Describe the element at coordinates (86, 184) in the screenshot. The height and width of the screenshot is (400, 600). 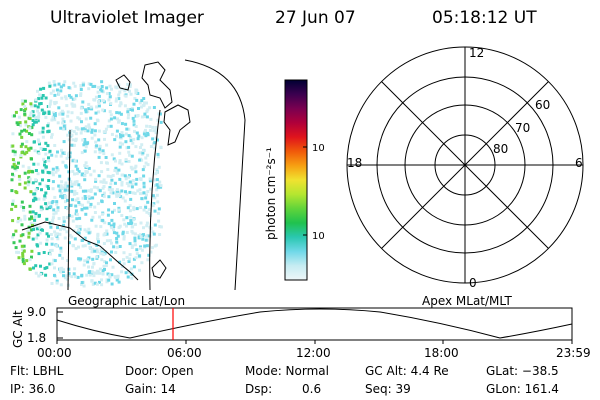
I see `aurora-emission-dots` at that location.